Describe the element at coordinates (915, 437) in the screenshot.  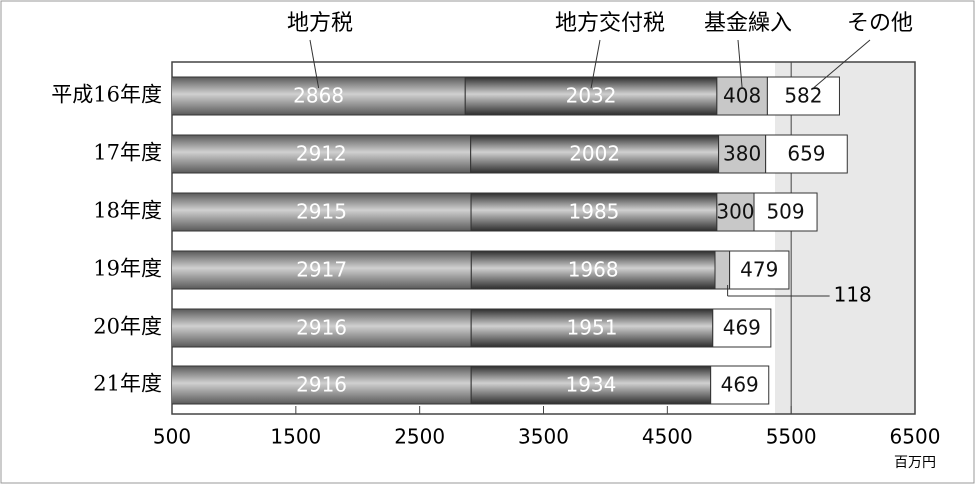
I see `x-tick-label: 6500` at that location.